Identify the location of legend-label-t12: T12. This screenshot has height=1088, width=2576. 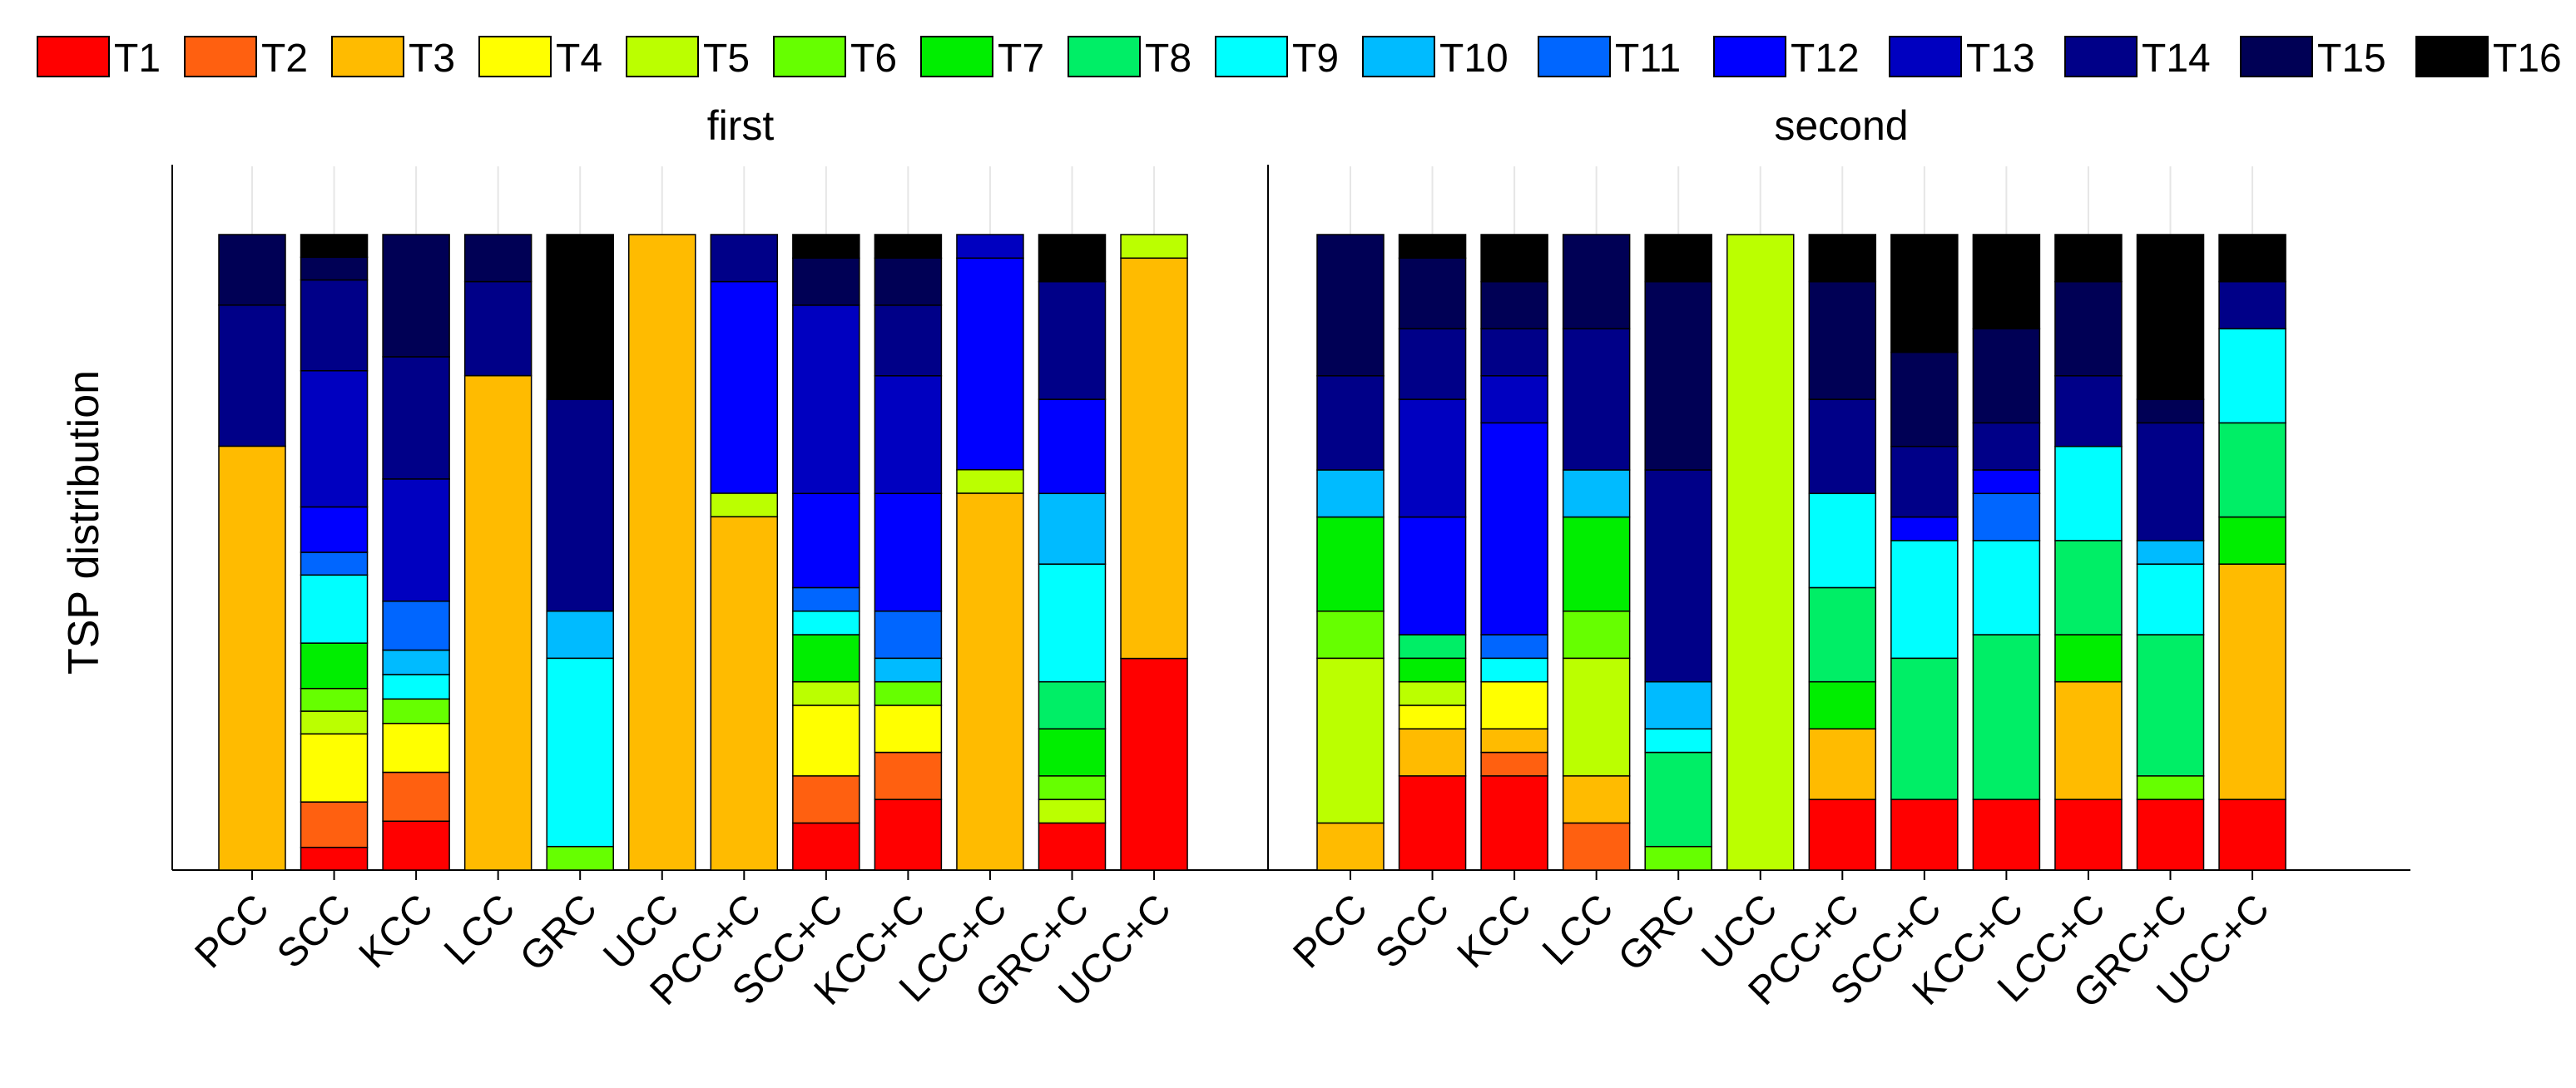
(1826, 59).